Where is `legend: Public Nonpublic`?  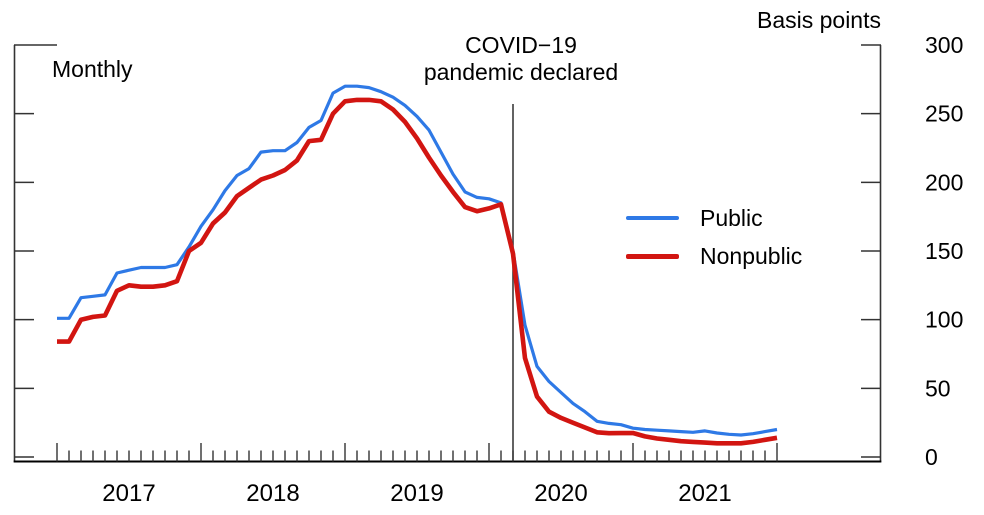
legend: Public Nonpublic is located at coordinates (714, 237).